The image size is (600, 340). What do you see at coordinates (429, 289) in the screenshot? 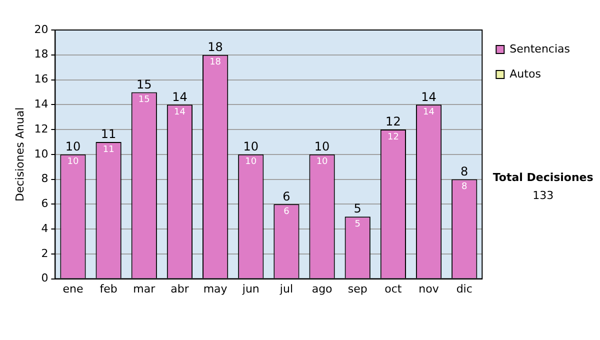
I see `x-tick-label: nov` at bounding box center [429, 289].